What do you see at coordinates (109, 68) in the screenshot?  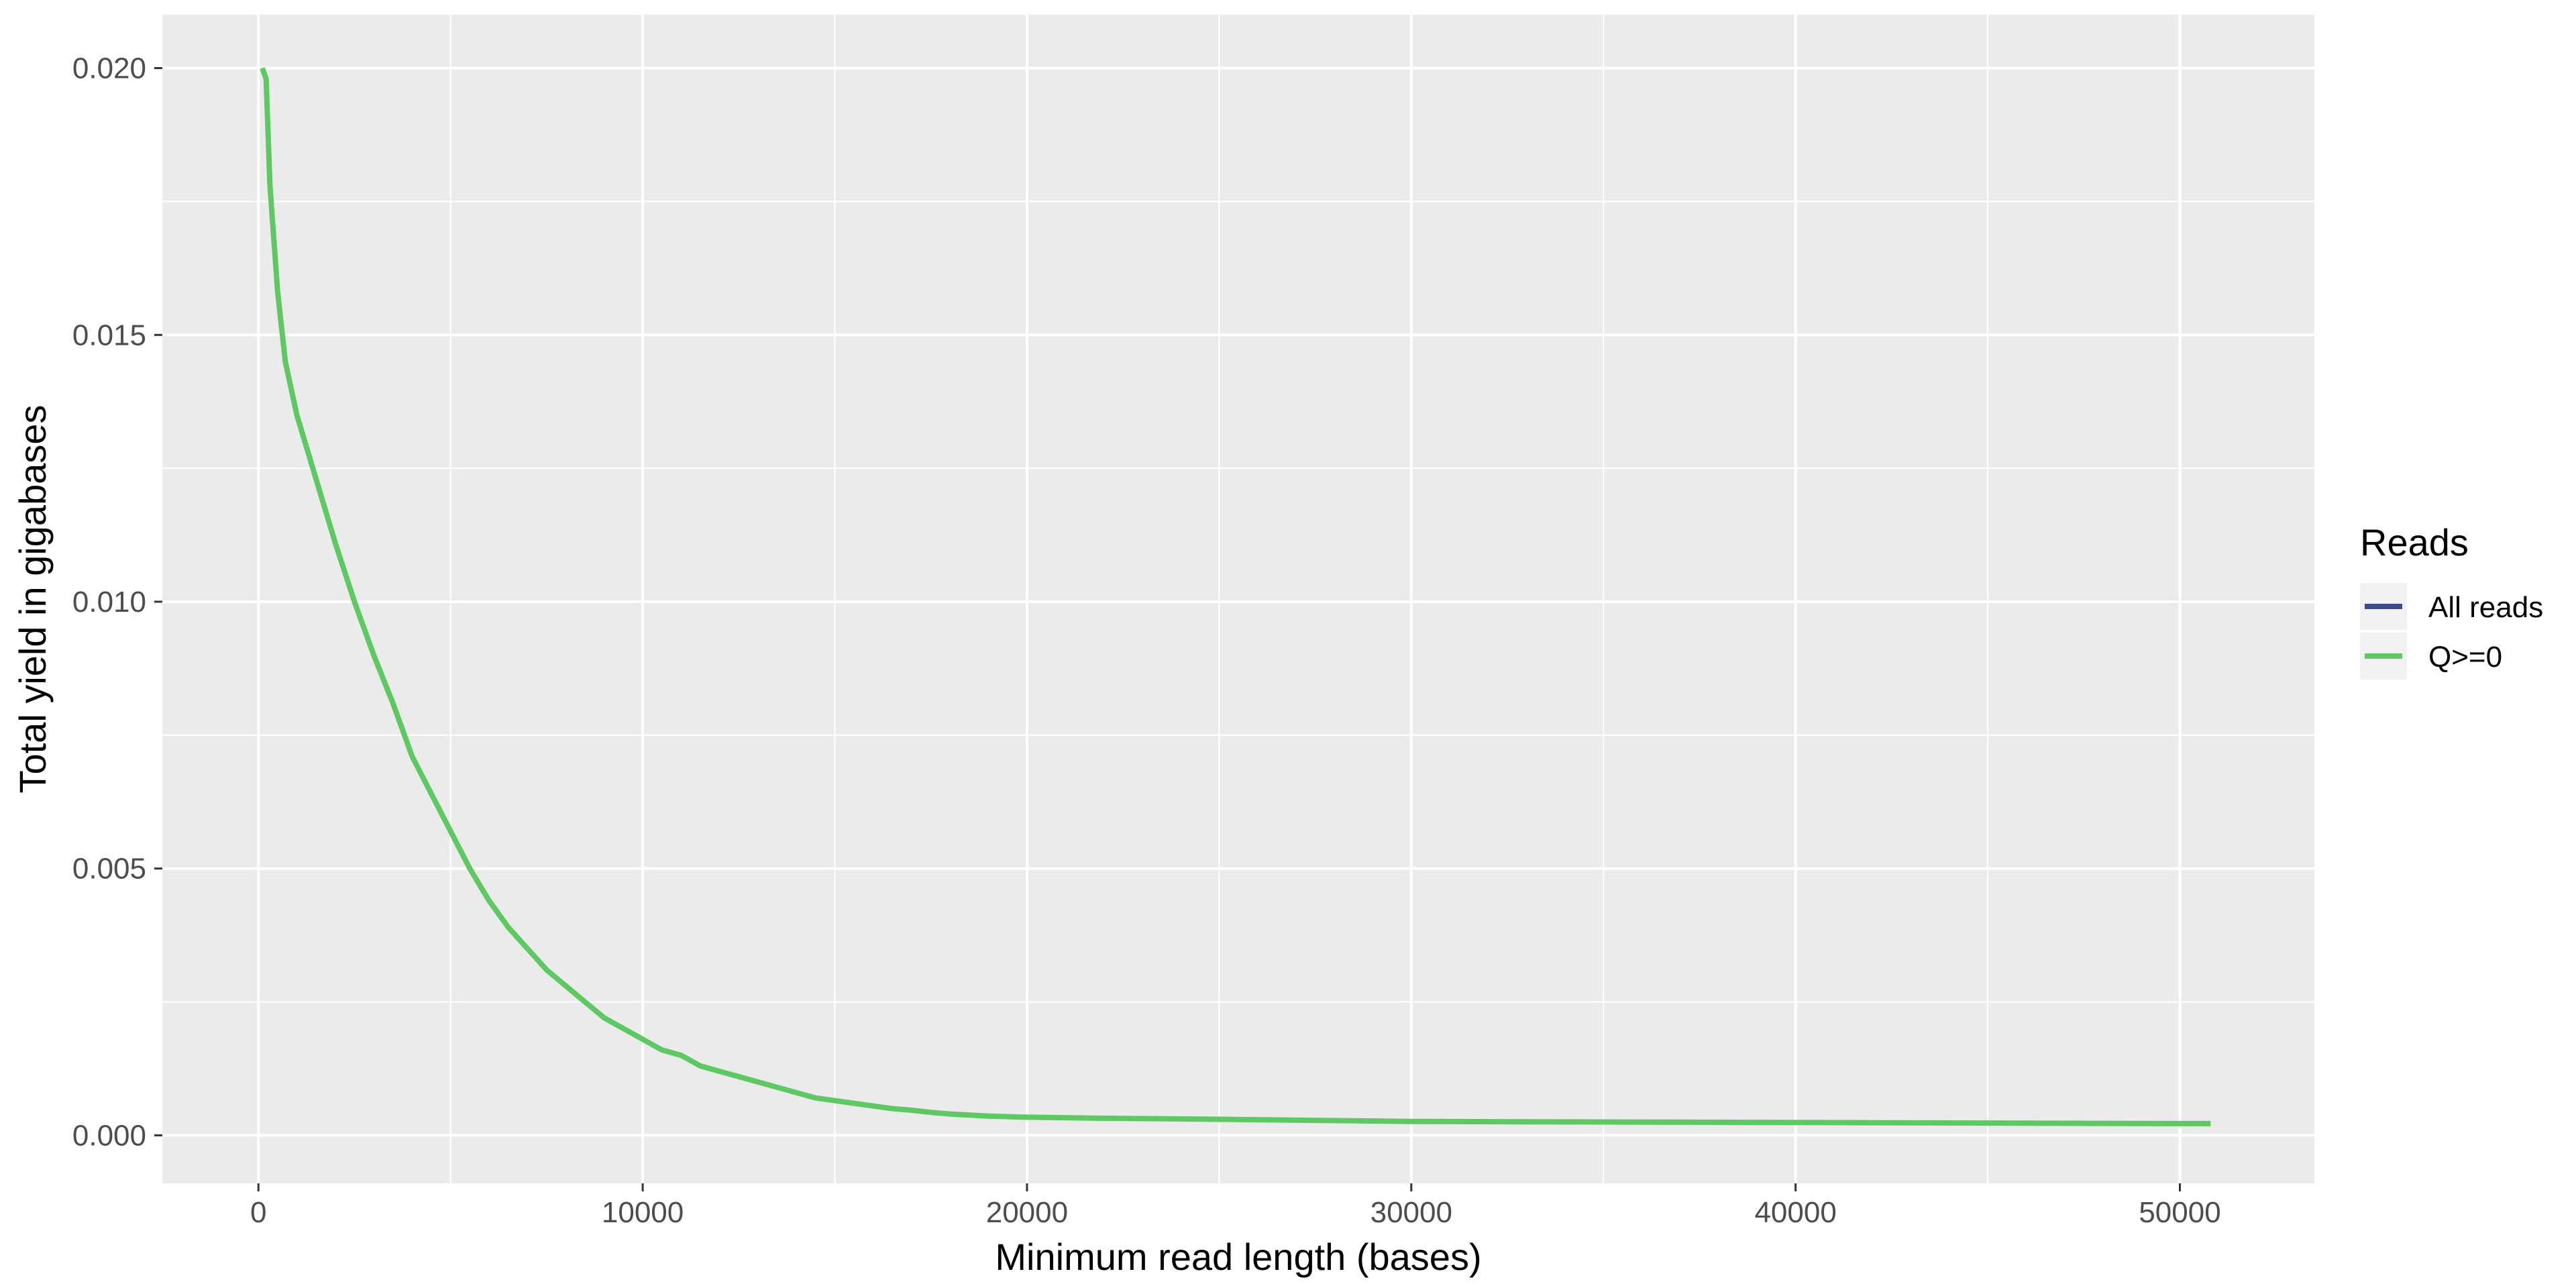 I see `y-tick-label: 0.020` at bounding box center [109, 68].